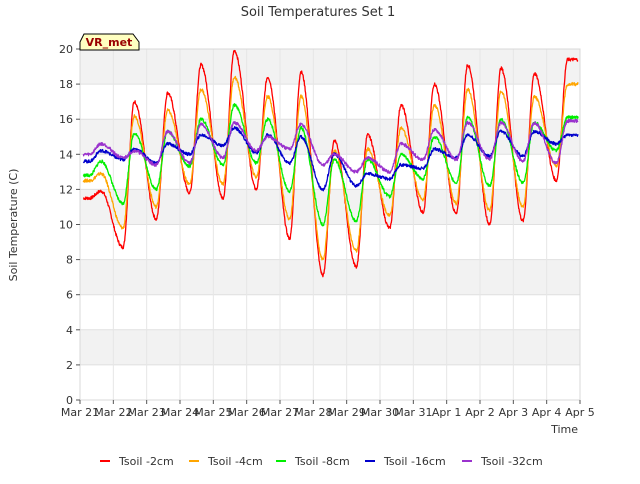  I want to click on y-tick-label: 12, so click(66, 189).